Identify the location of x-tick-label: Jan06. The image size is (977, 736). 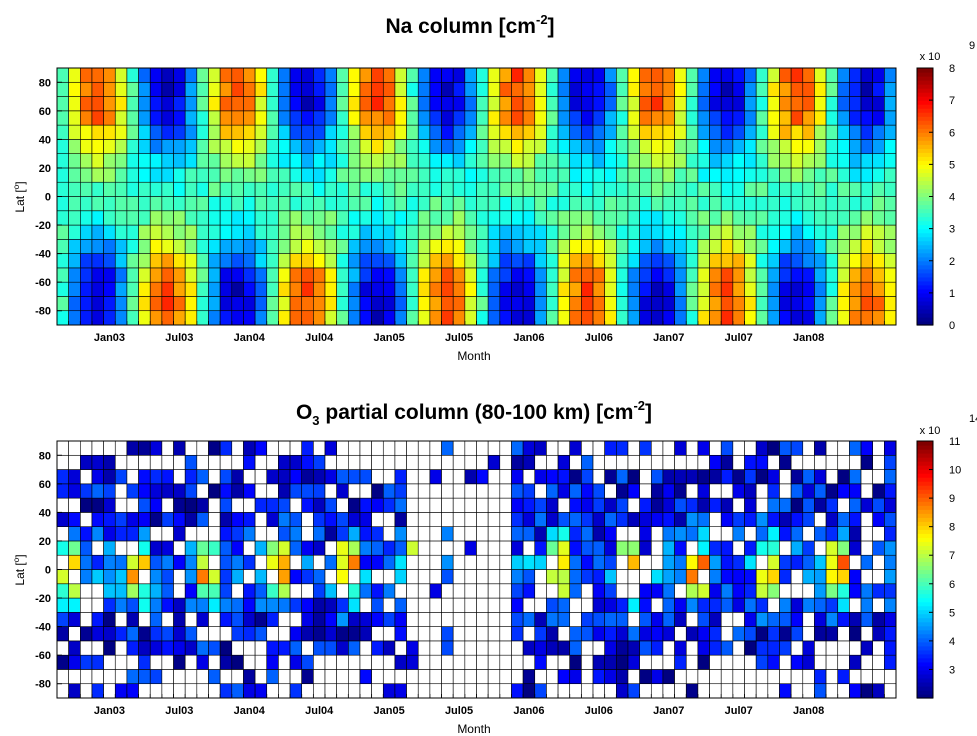
(528, 338).